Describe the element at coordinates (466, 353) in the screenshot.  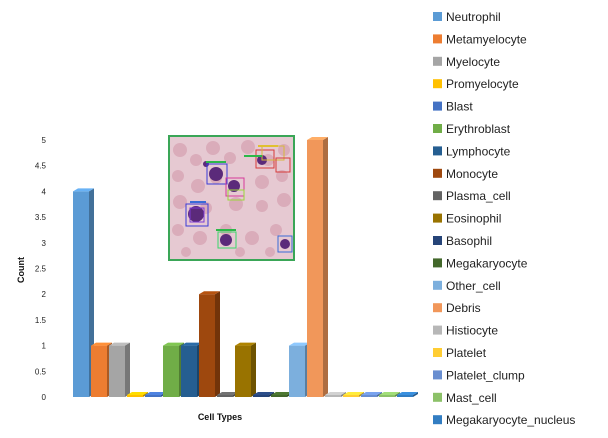
I see `legend-label: Platelet` at that location.